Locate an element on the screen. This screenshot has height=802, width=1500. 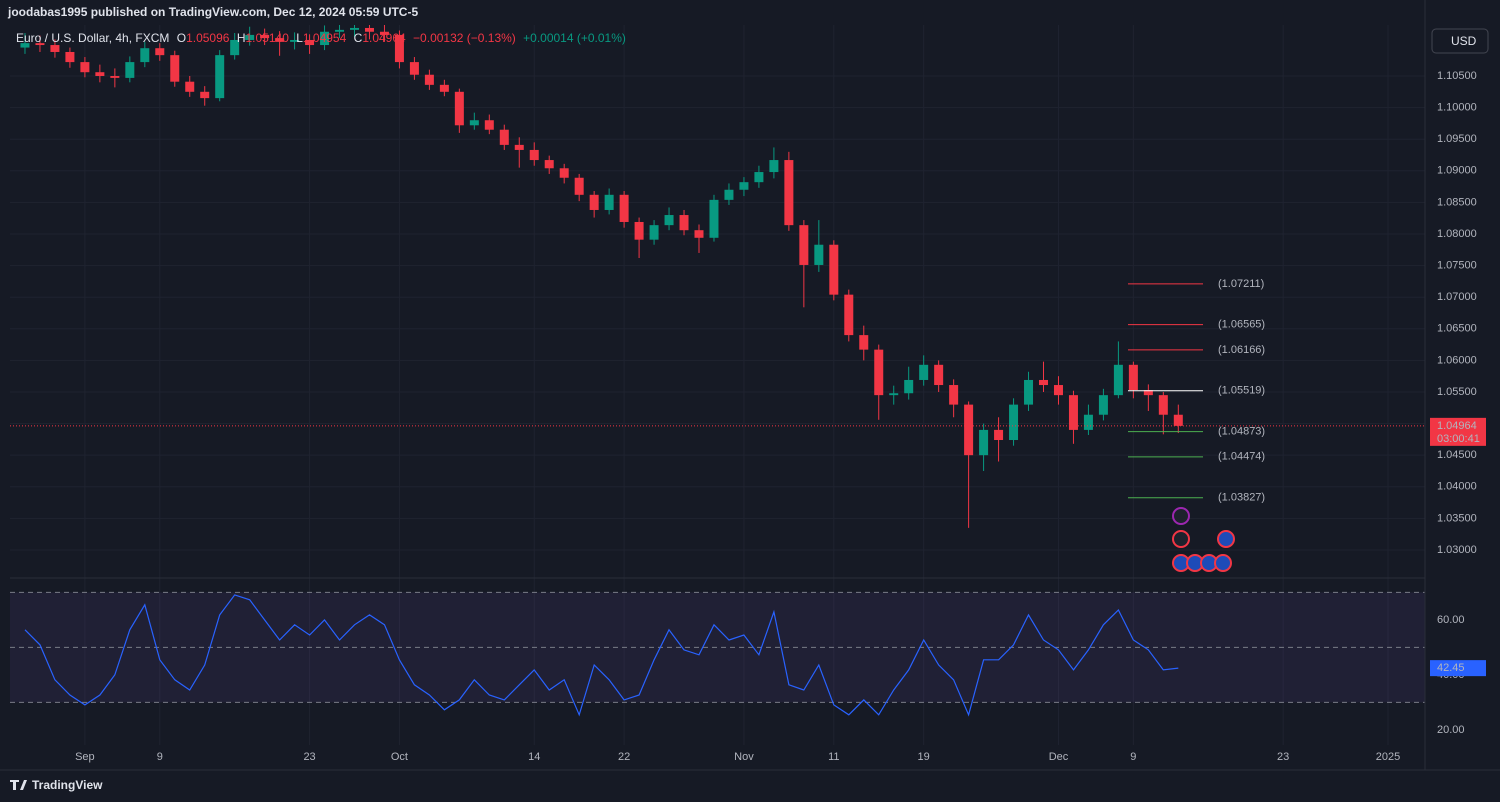
change: −0.00132 (−0.13%) is located at coordinates (464, 38).